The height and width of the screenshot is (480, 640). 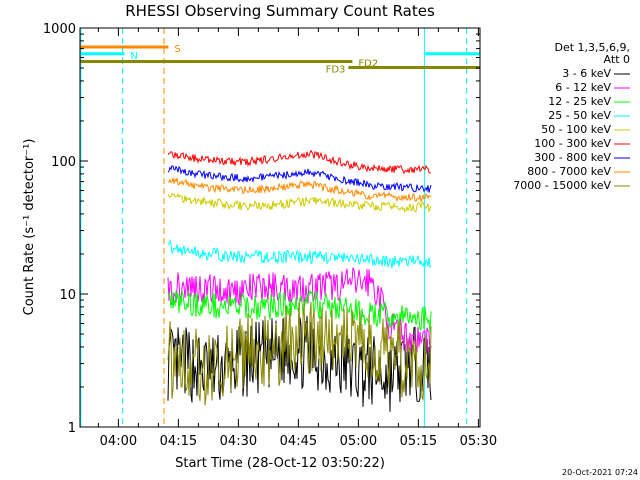 I want to click on legend-label: 6 - 12 keV, so click(x=583, y=87).